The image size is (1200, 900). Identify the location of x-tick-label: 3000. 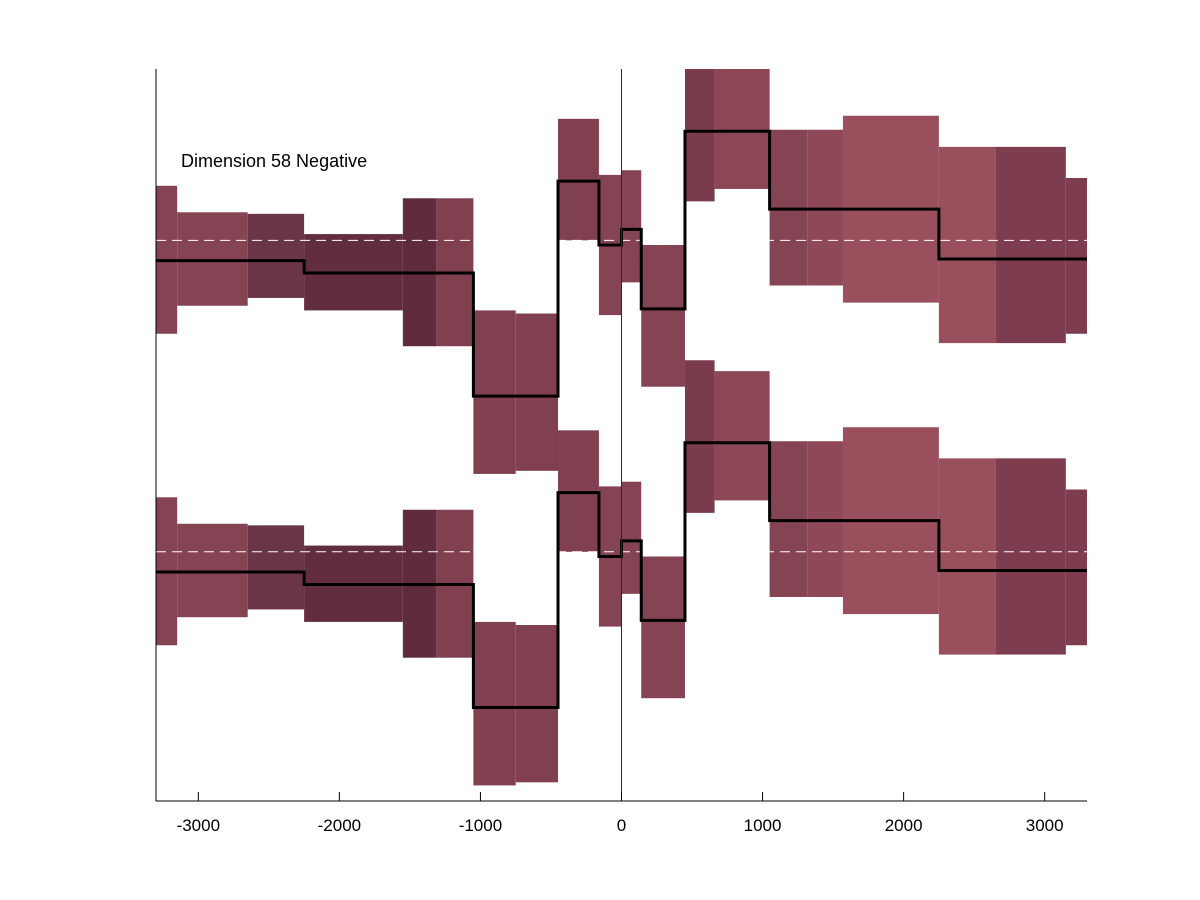
(1045, 825).